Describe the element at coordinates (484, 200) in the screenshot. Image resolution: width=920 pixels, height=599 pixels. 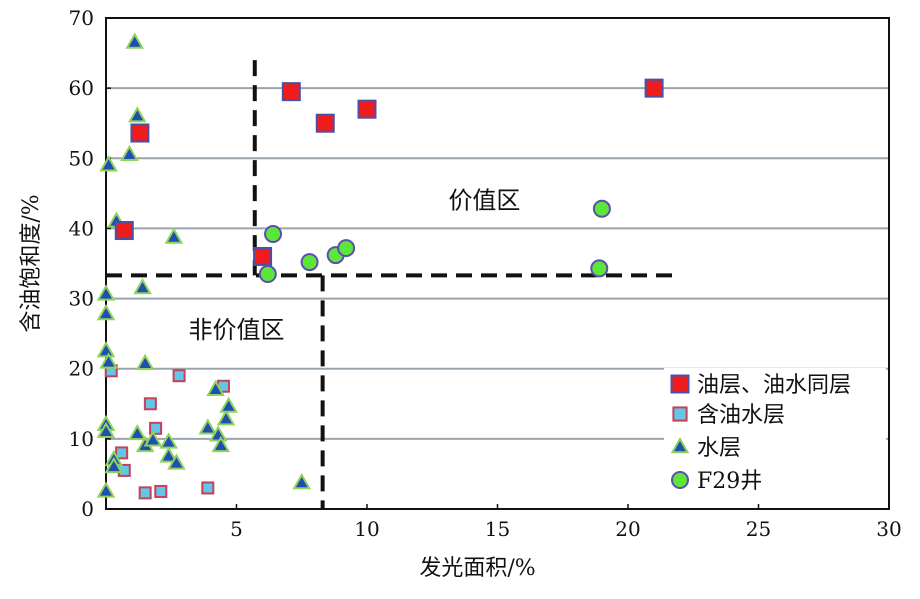
I see `annotation-value-zone: 价值区` at that location.